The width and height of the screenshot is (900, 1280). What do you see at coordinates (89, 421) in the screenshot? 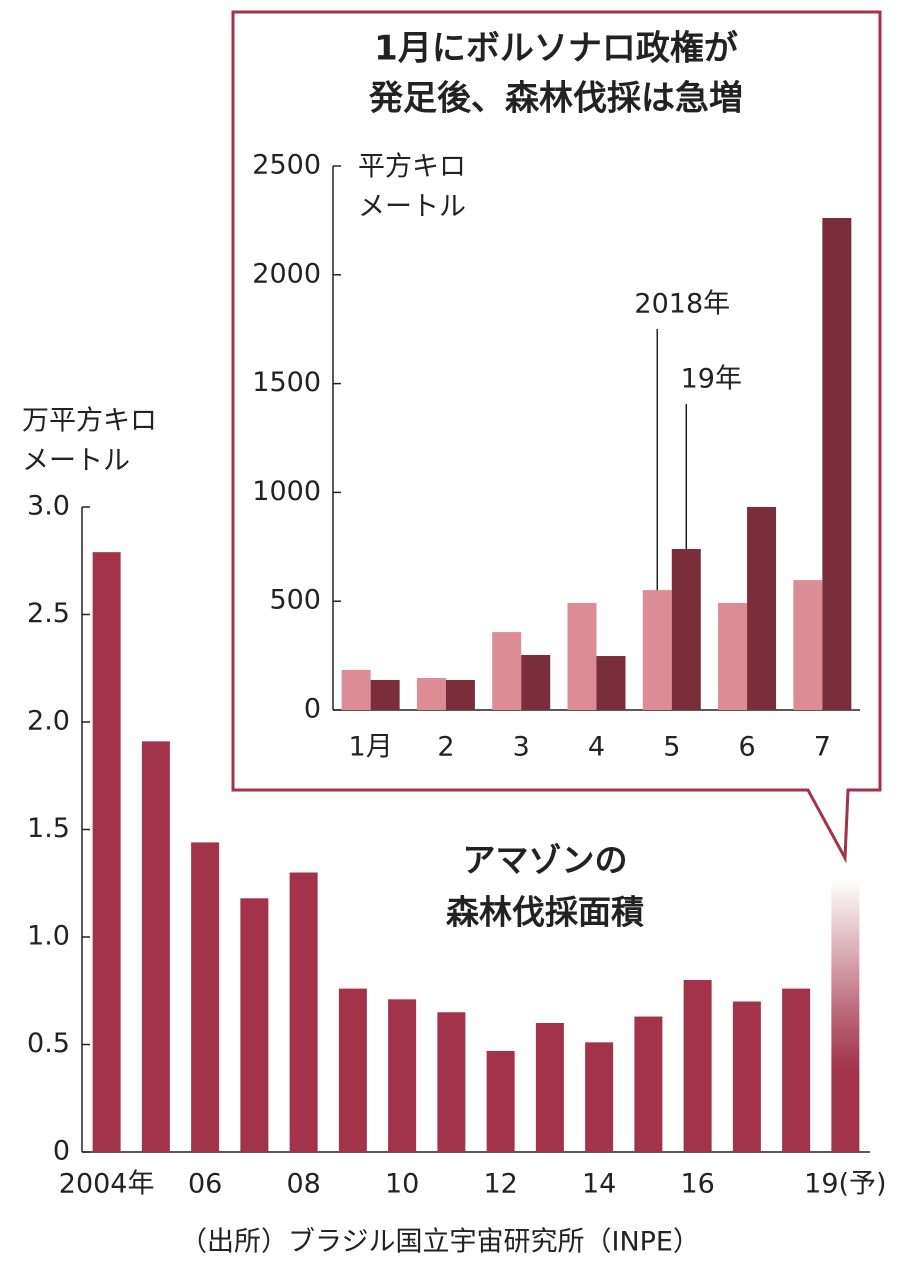
I see `y-axis-label: 万平方キロ` at bounding box center [89, 421].